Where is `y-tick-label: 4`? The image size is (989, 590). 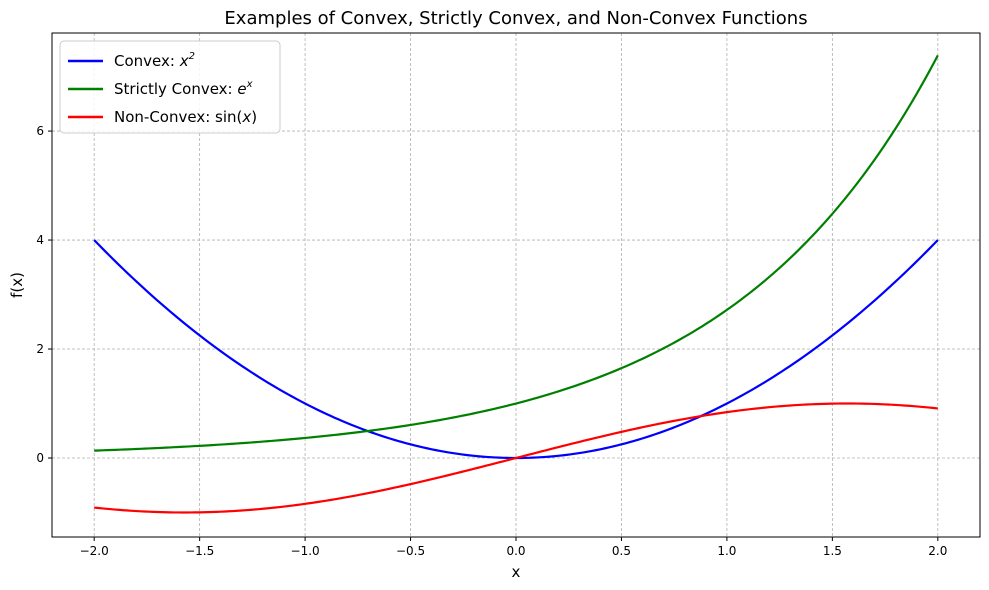 y-tick-label: 4 is located at coordinates (40, 240).